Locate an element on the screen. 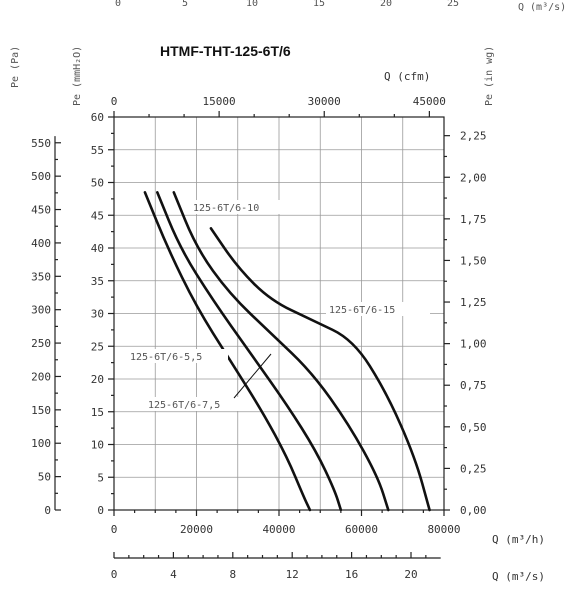 Image resolution: width=569 pixels, height=589 pixels. inwg-axis-label: Pe (in wg) is located at coordinates (489, 76).